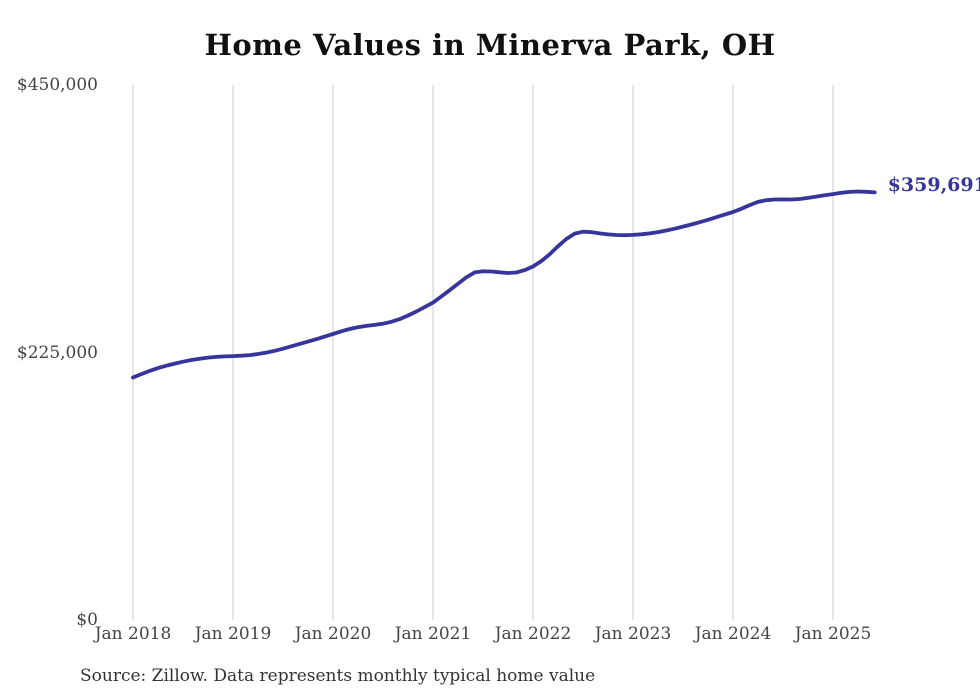 The height and width of the screenshot is (699, 980). What do you see at coordinates (533, 634) in the screenshot?
I see `x-tick-label: Jan 2022` at bounding box center [533, 634].